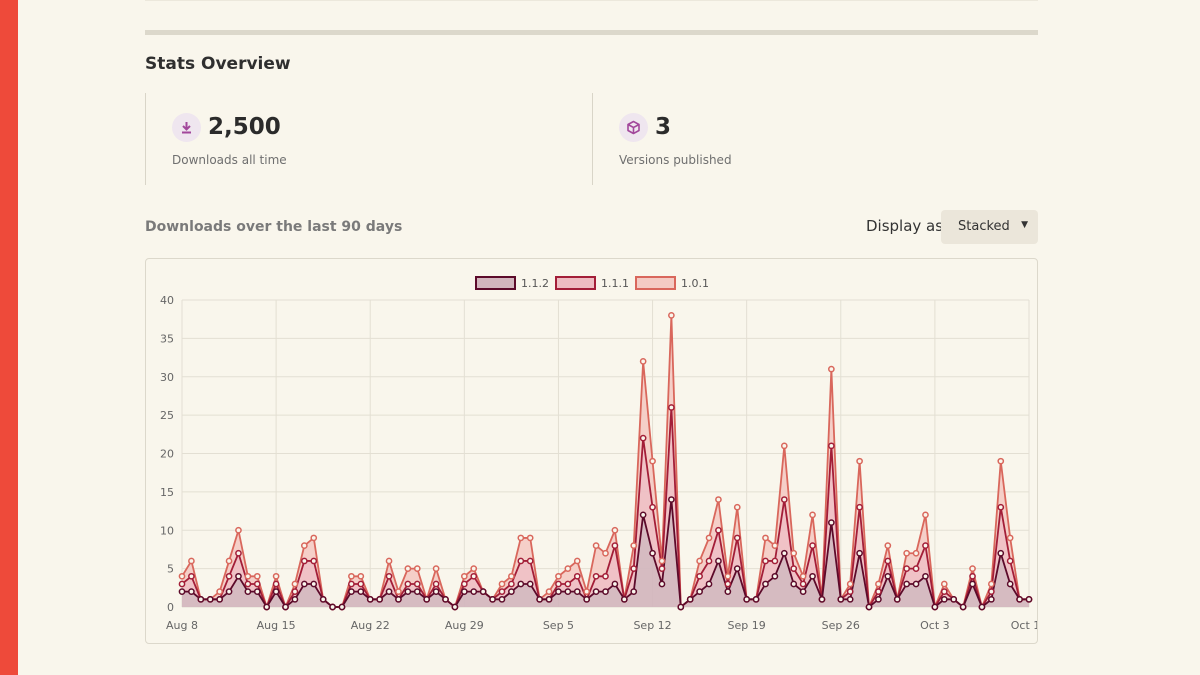  What do you see at coordinates (575, 283) in the screenshot?
I see `legend-swatch-1.1.1` at bounding box center [575, 283].